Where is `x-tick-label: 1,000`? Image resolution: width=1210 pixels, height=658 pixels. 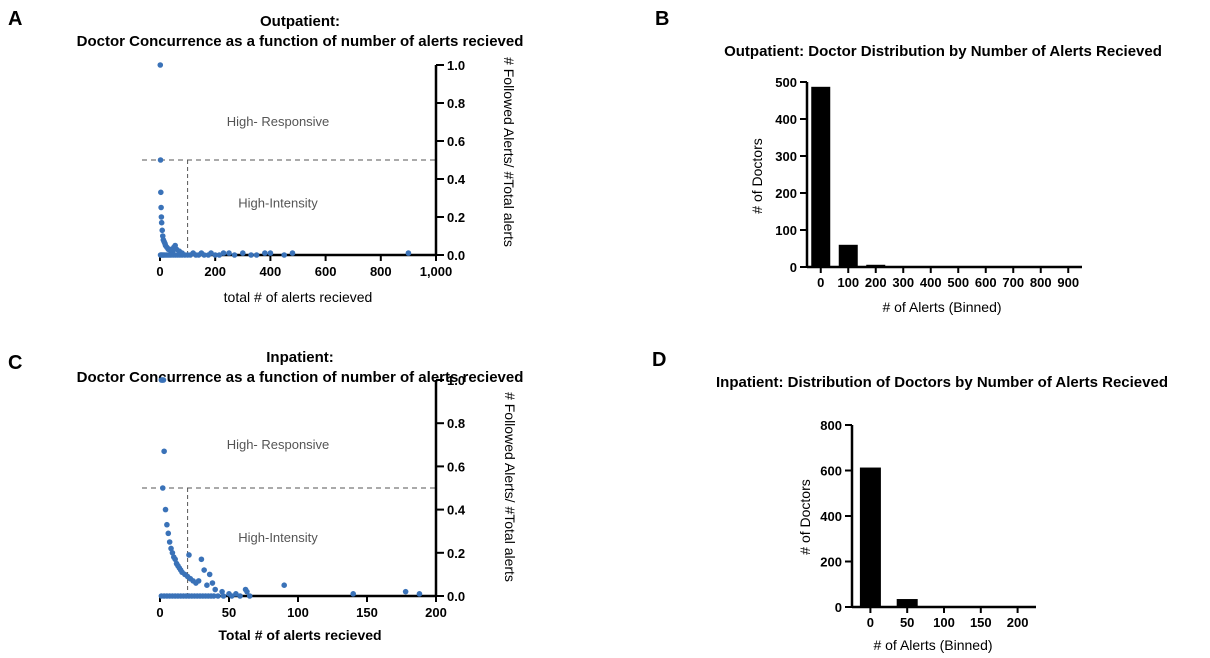 x-tick-label: 1,000 is located at coordinates (436, 271).